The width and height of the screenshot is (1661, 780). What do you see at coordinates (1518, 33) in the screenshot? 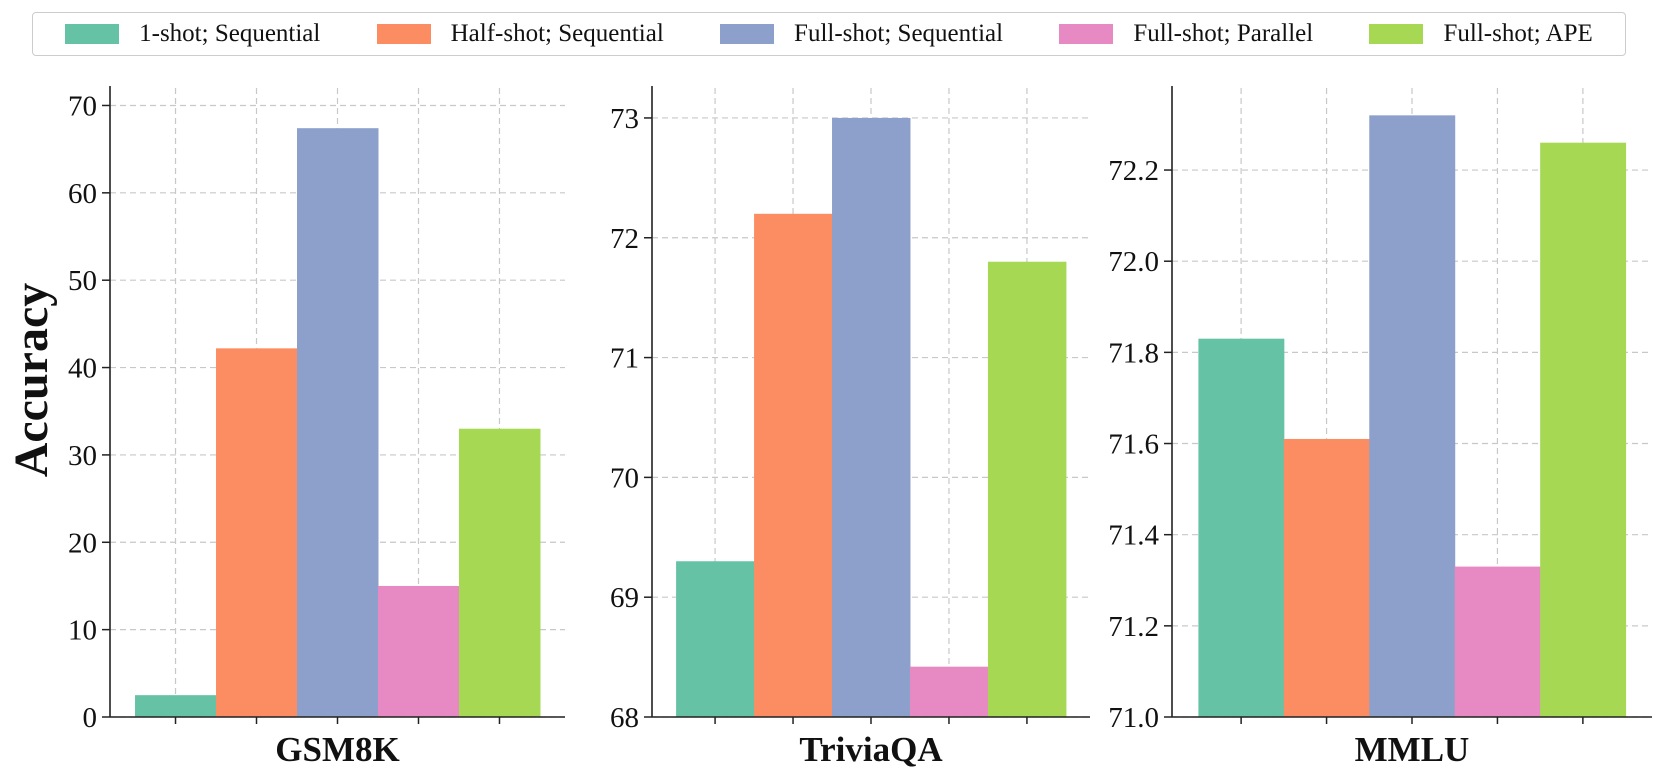
I see `legend-label: Full-shot; APE` at bounding box center [1518, 33].